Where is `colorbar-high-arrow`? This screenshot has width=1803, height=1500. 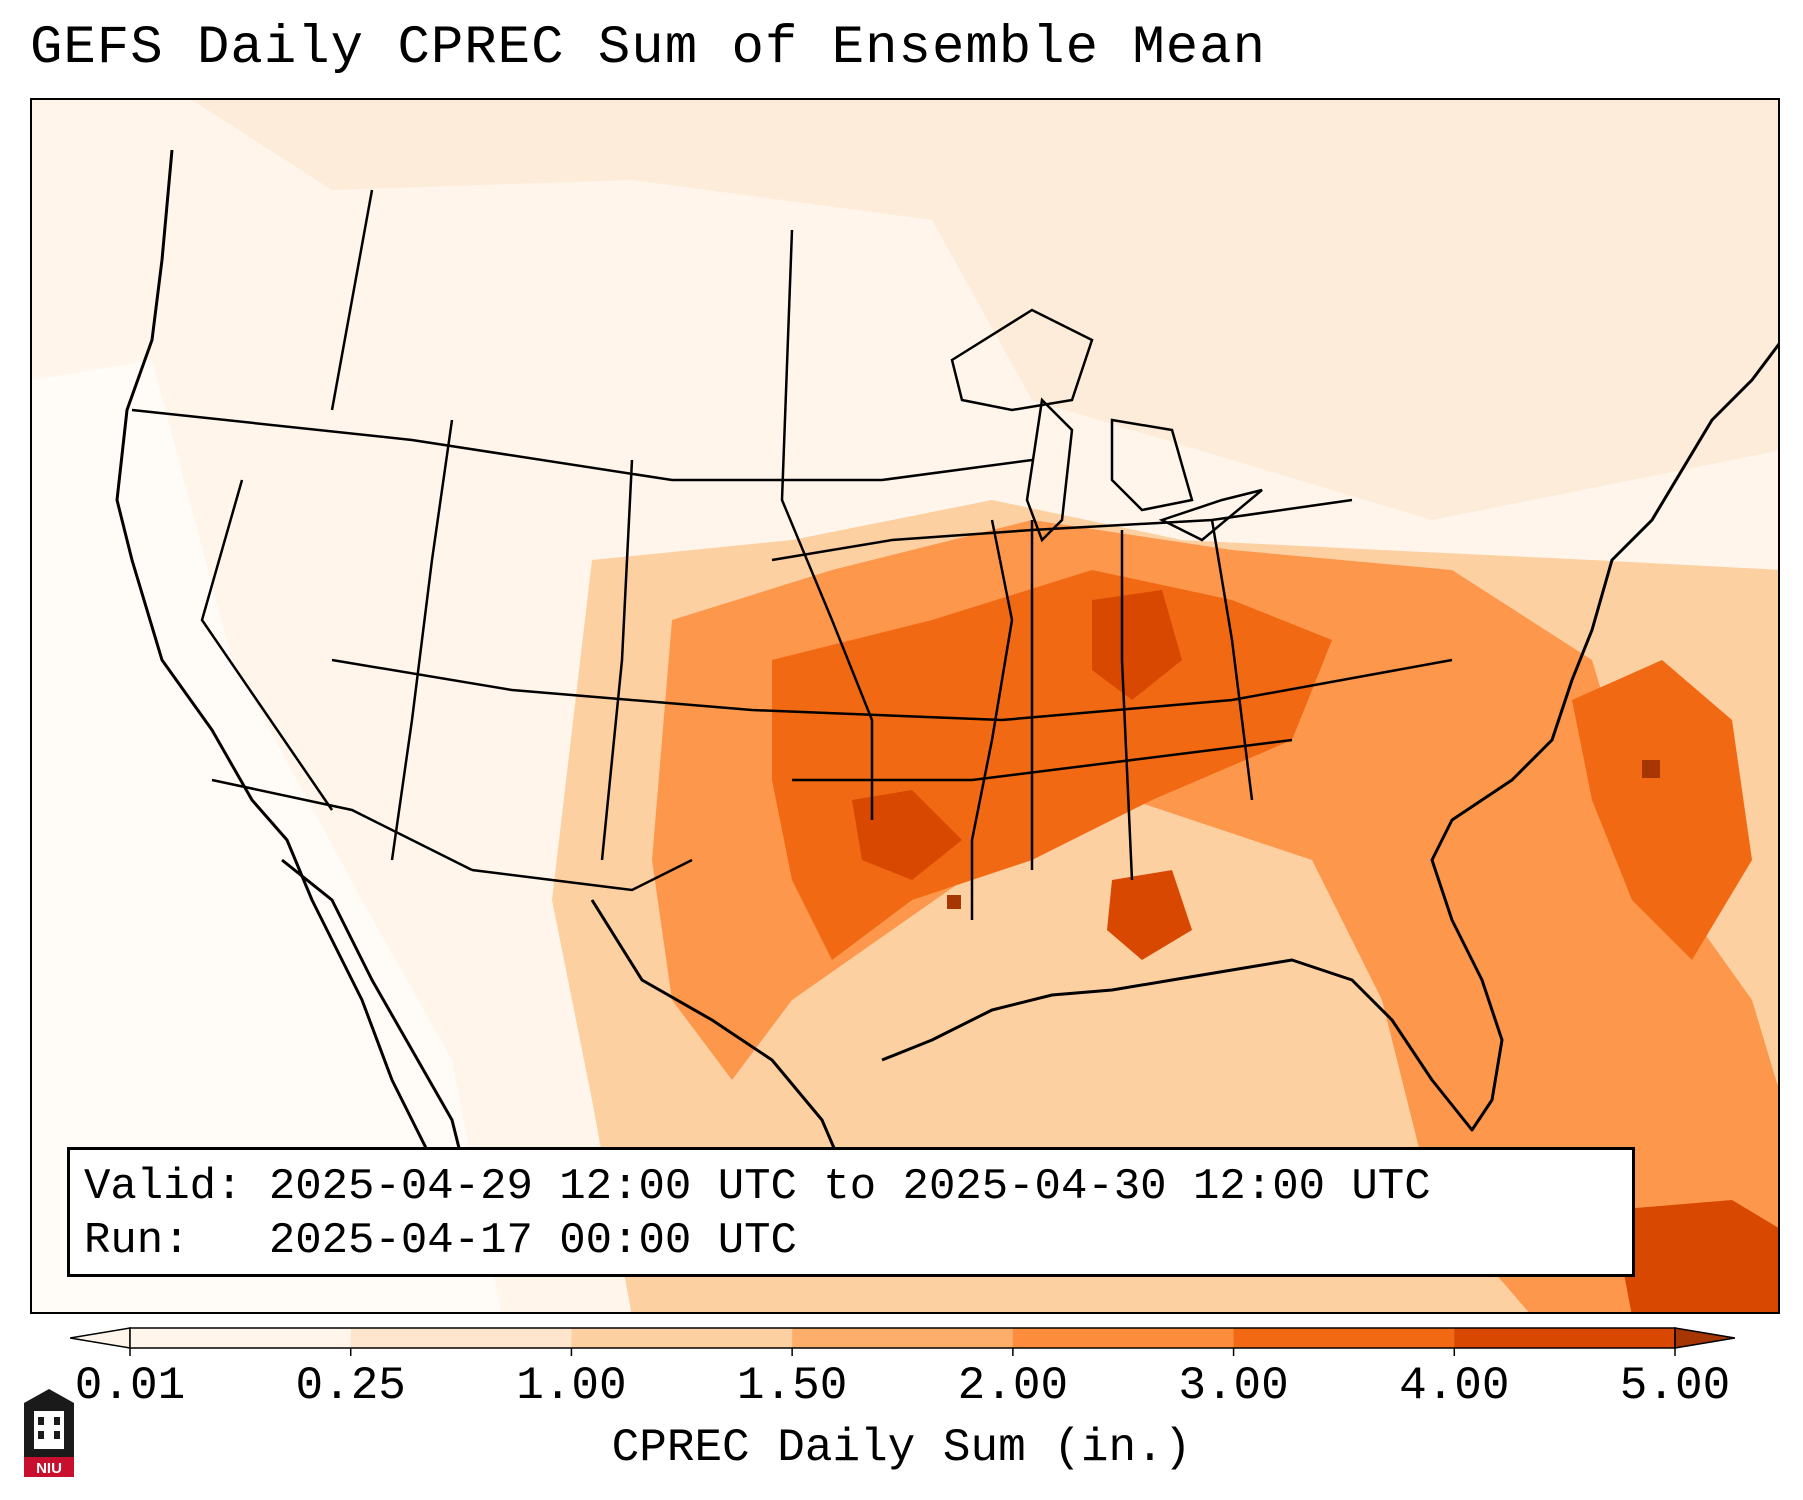
colorbar-high-arrow is located at coordinates (1704, 1338).